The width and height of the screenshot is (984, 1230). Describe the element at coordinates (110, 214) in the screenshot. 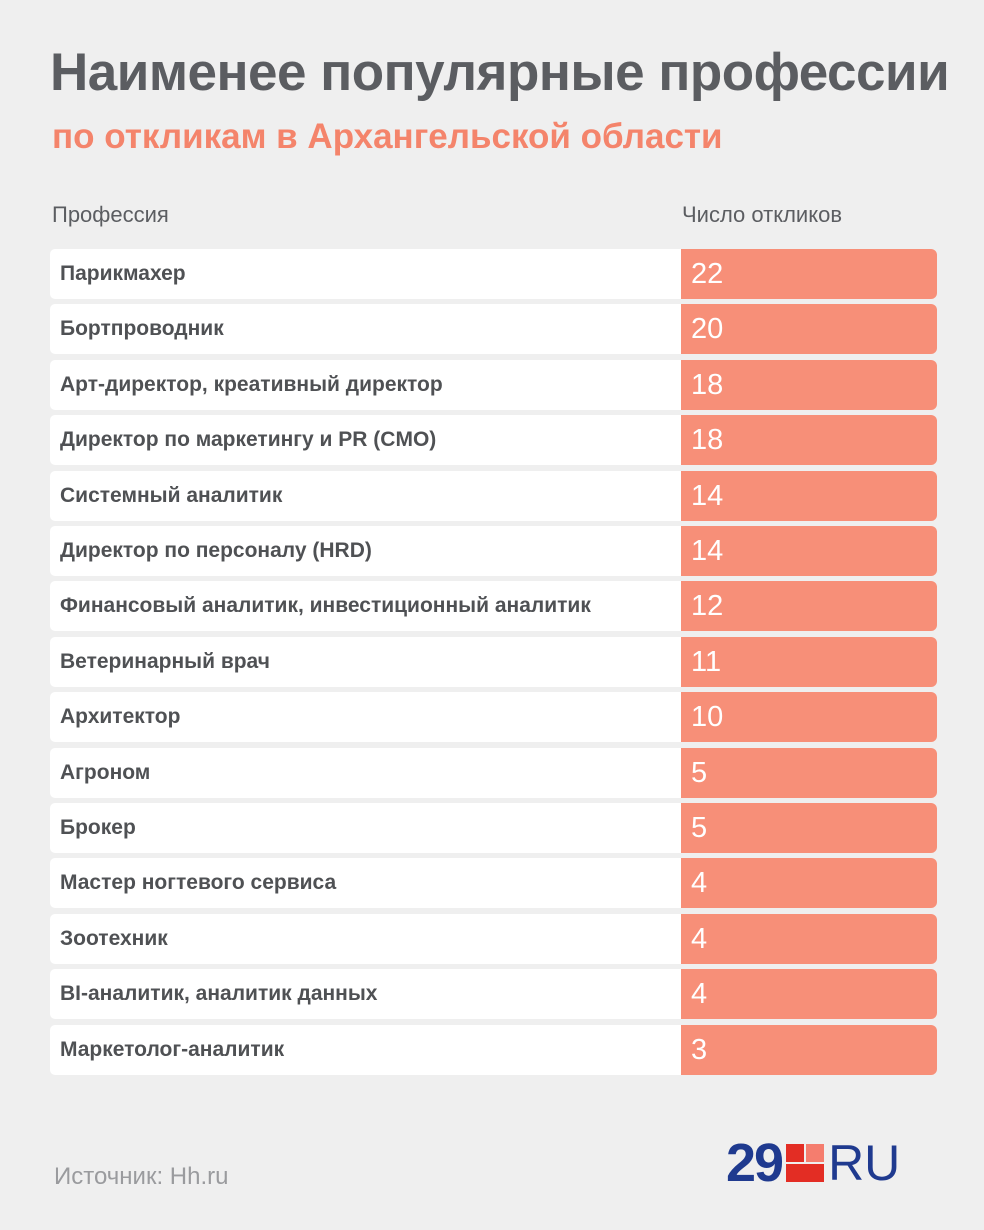

I see `column-header-profession: Профессия` at that location.